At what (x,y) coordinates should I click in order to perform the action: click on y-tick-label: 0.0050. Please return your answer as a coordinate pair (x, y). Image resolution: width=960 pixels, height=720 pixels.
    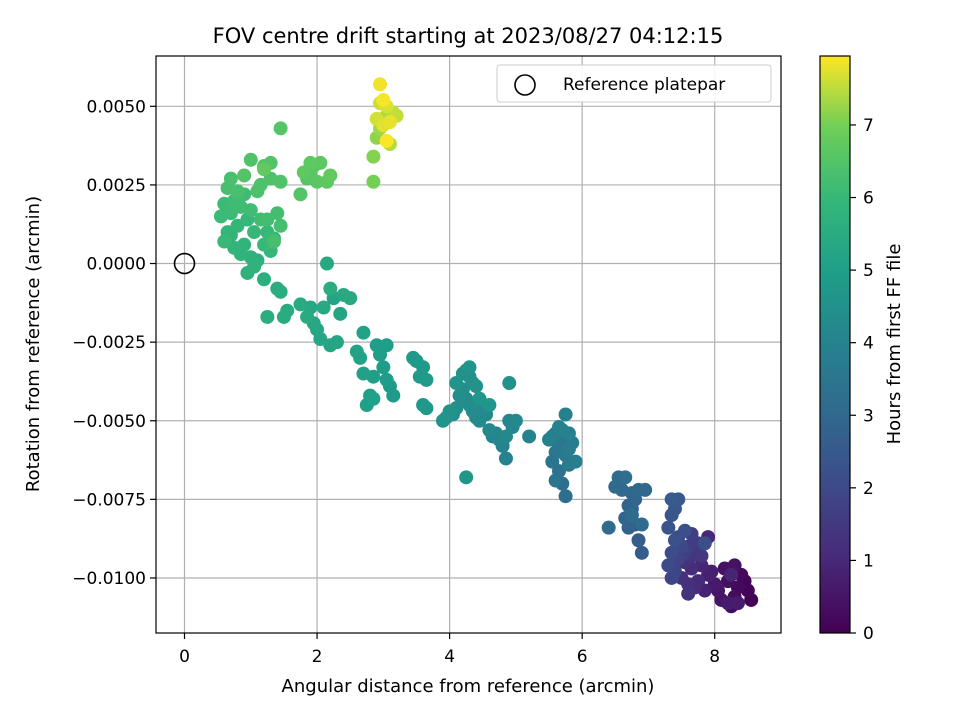
    Looking at the image, I should click on (116, 107).